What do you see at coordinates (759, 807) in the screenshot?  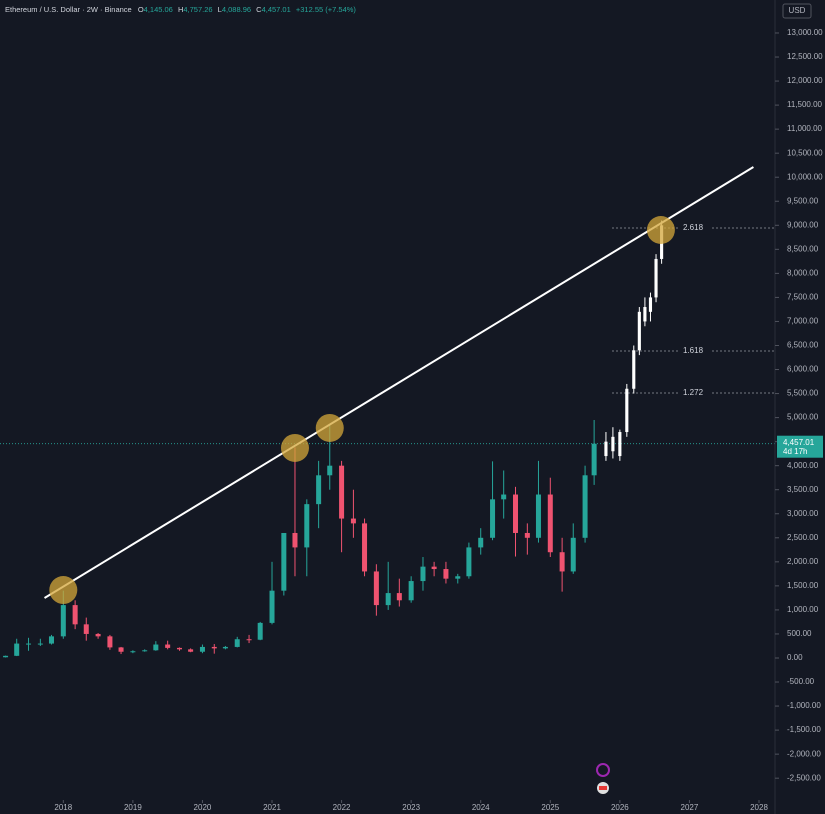 I see `x-tick-label: 2028` at bounding box center [759, 807].